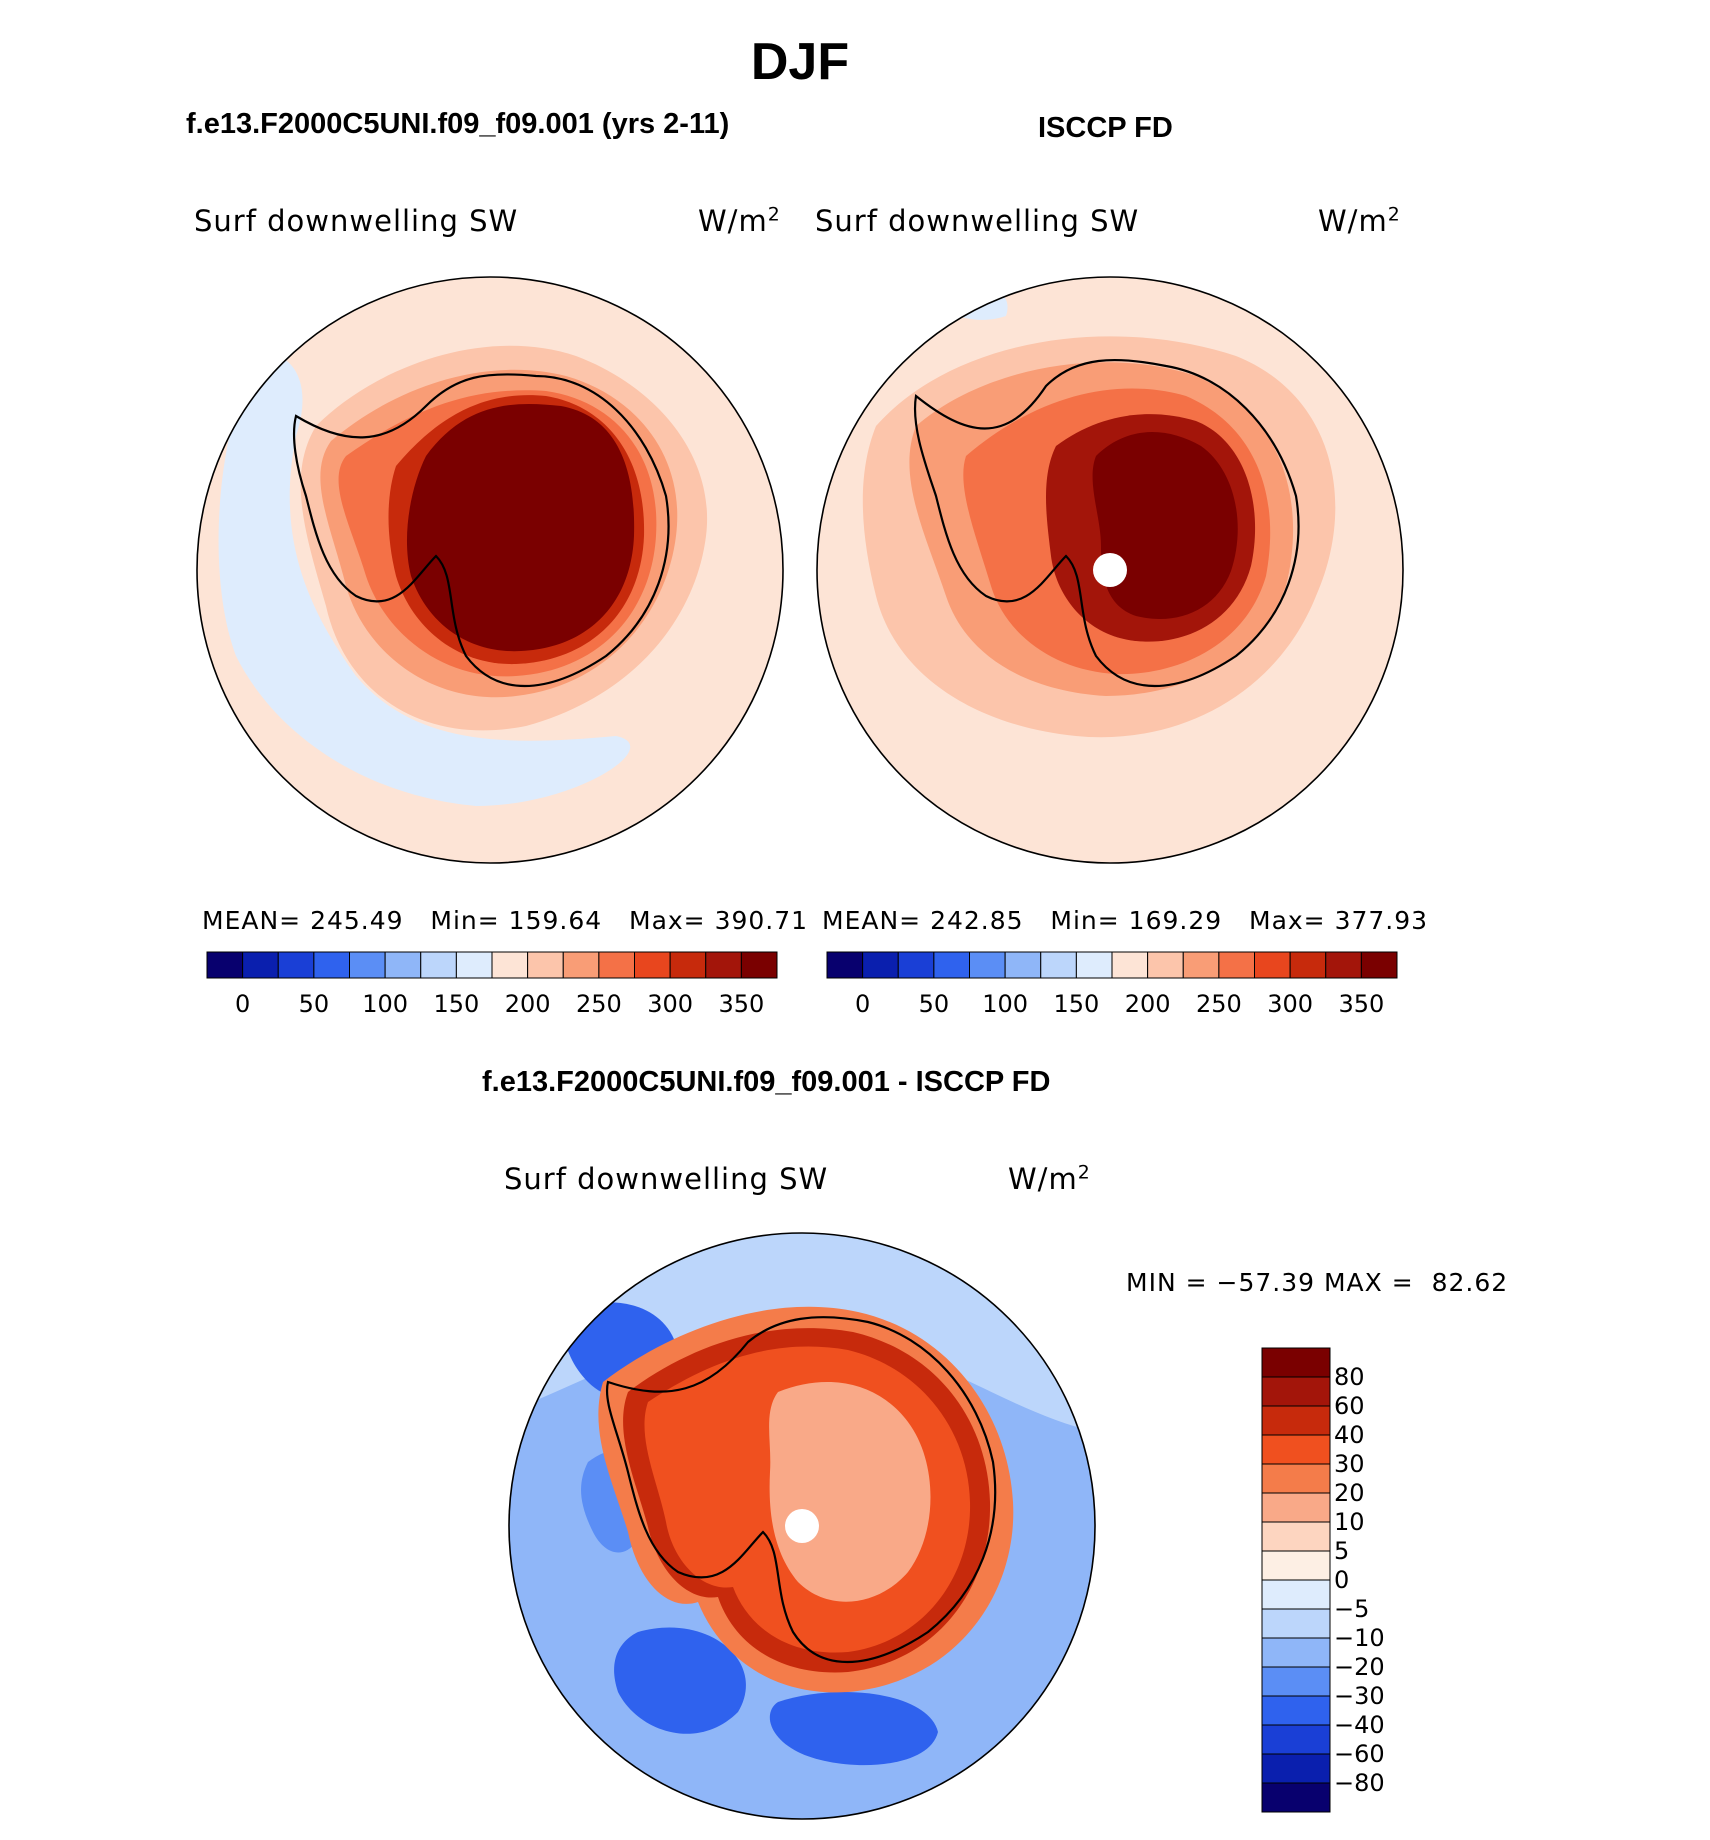 The height and width of the screenshot is (1840, 1710). I want to click on right-max-label: Max=, so click(1287, 920).